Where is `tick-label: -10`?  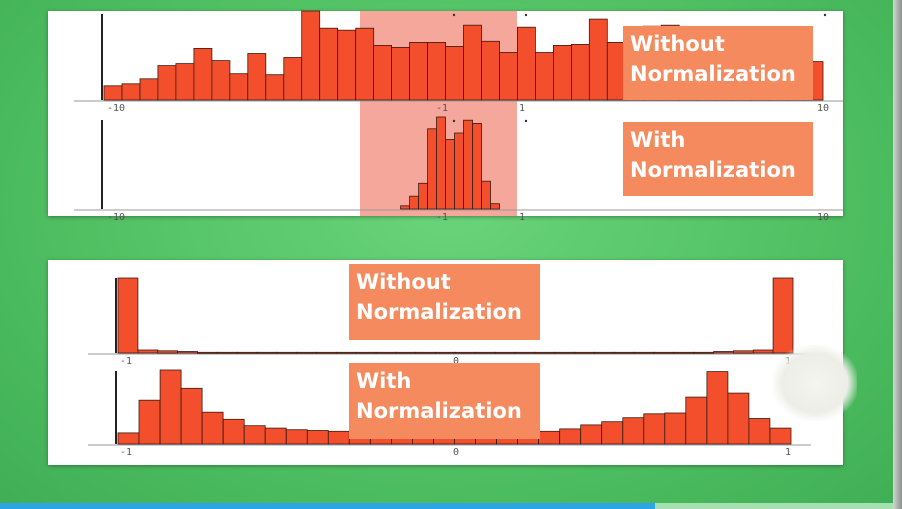 tick-label: -10 is located at coordinates (116, 108).